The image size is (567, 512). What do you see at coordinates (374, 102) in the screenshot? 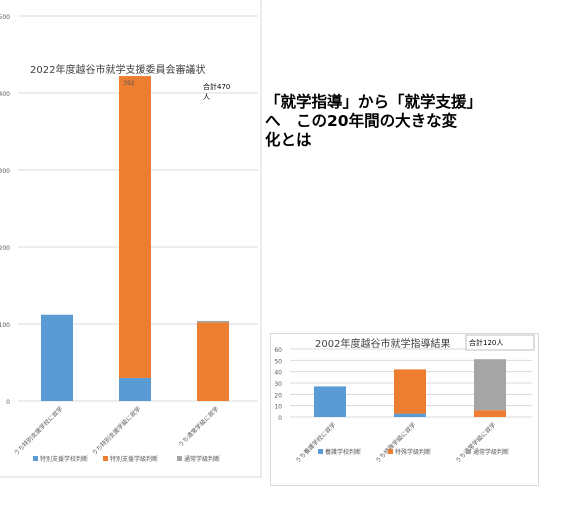
I see `heading-line-1: 「就学指導」から「就学支援」` at bounding box center [374, 102].